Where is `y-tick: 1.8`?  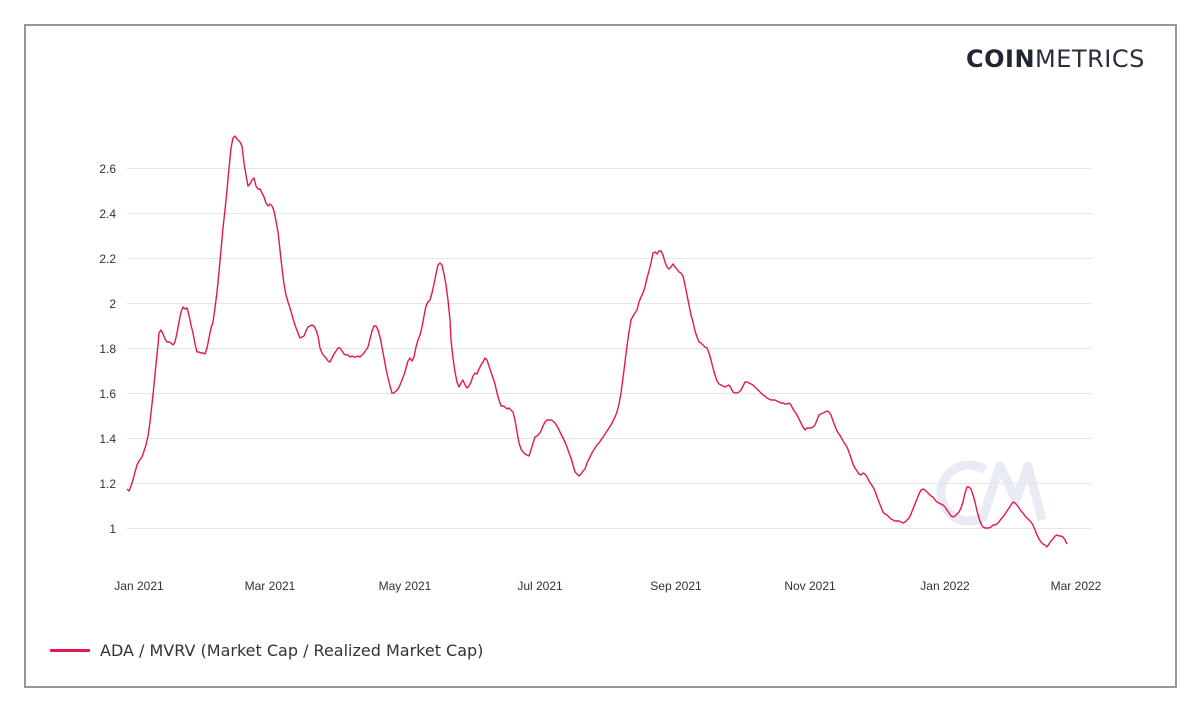
y-tick: 1.8 is located at coordinates (107, 349).